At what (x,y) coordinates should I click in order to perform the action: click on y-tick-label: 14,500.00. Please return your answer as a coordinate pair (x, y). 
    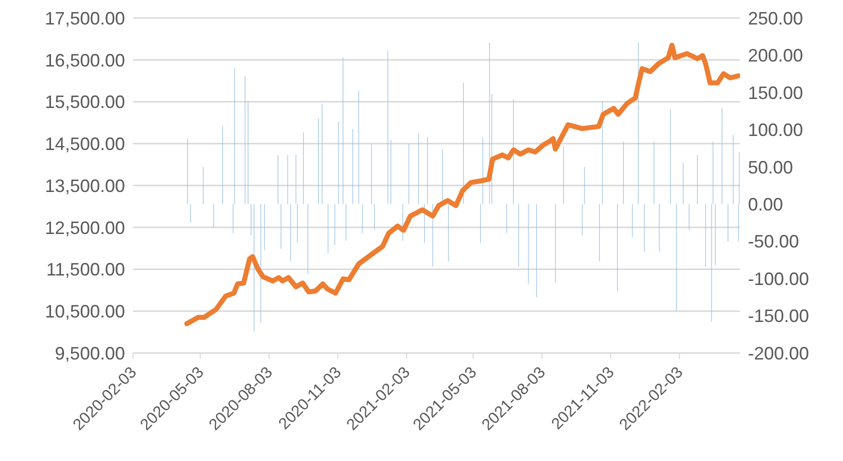
    Looking at the image, I should click on (84, 144).